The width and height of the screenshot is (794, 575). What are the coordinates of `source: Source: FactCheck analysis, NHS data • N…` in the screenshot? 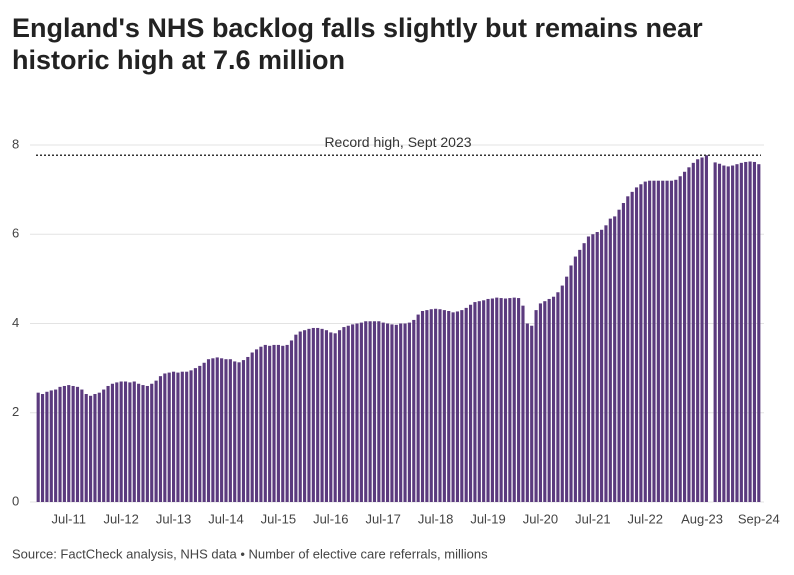 It's located at (250, 553).